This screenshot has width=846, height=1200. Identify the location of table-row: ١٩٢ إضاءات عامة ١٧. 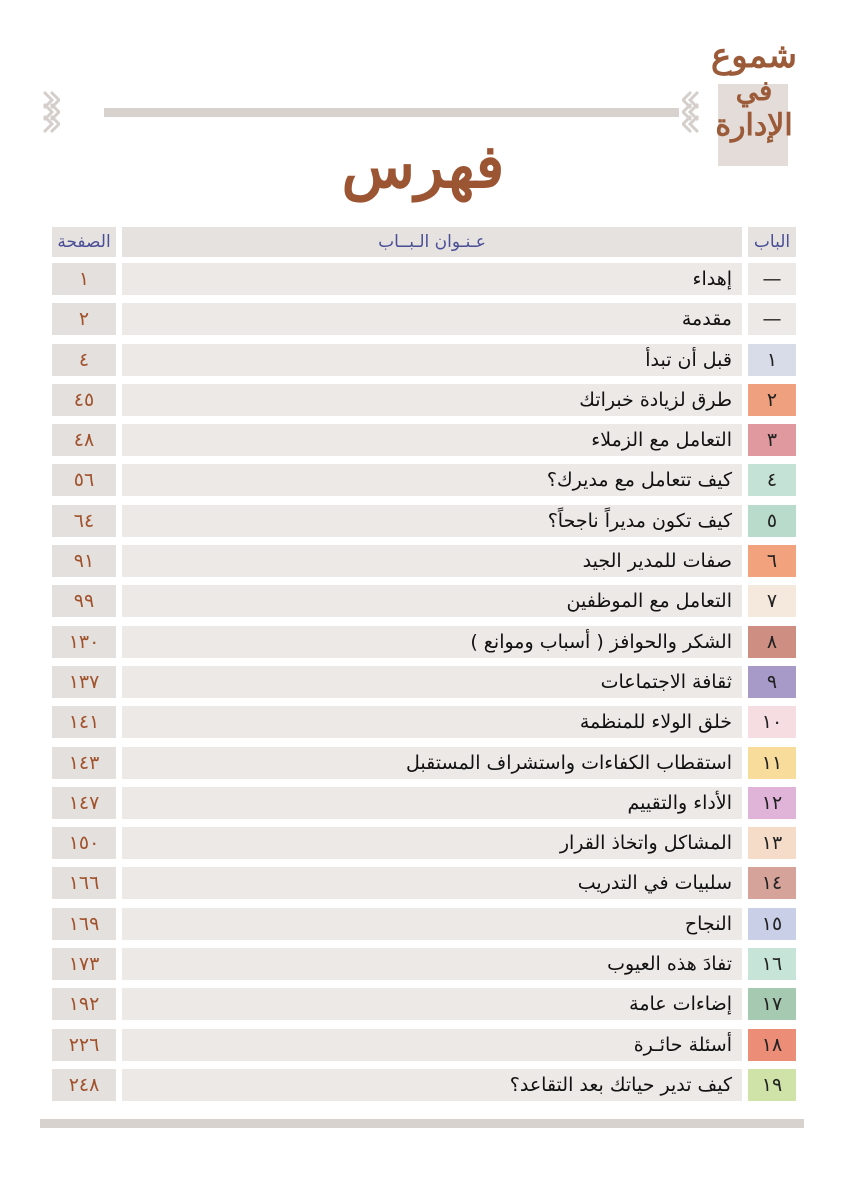
(424, 1004).